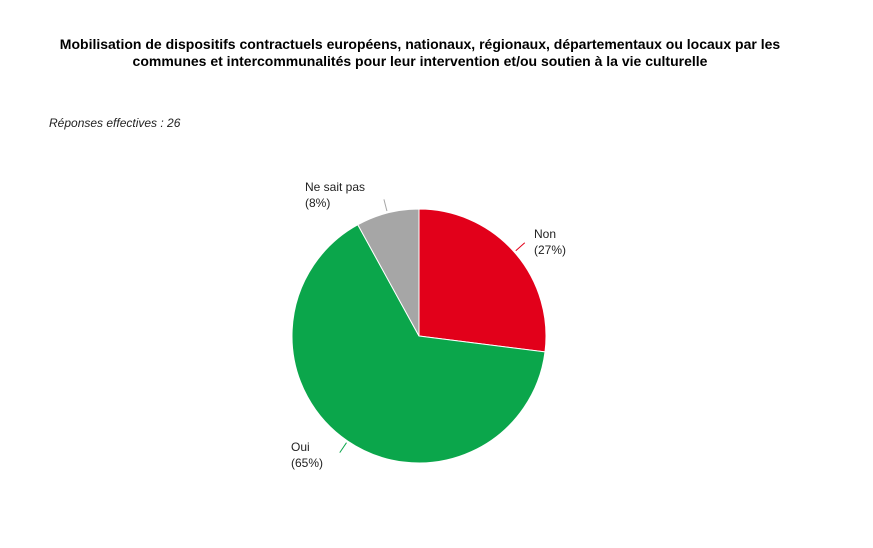 Image resolution: width=873 pixels, height=548 pixels. I want to click on chart-subtitle: Réponses effectives : 26, so click(115, 123).